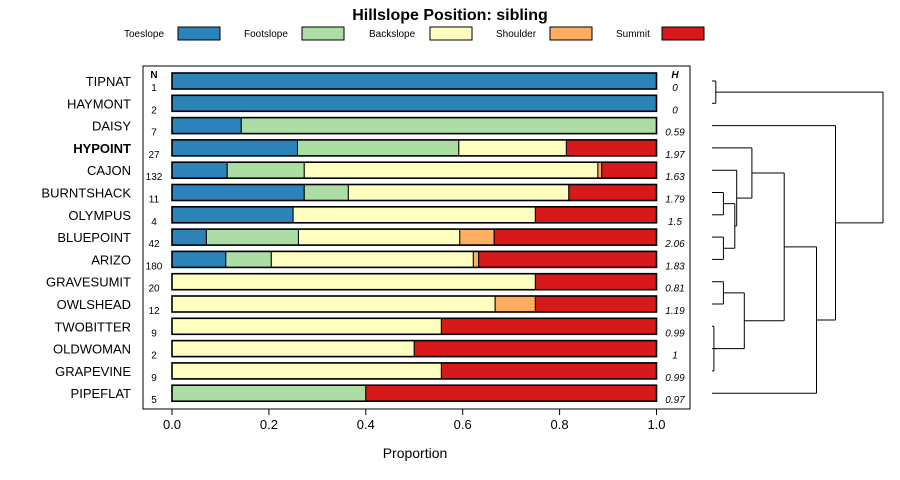 This screenshot has width=900, height=480. Describe the element at coordinates (675, 75) in the screenshot. I see `h-column-header: H` at that location.